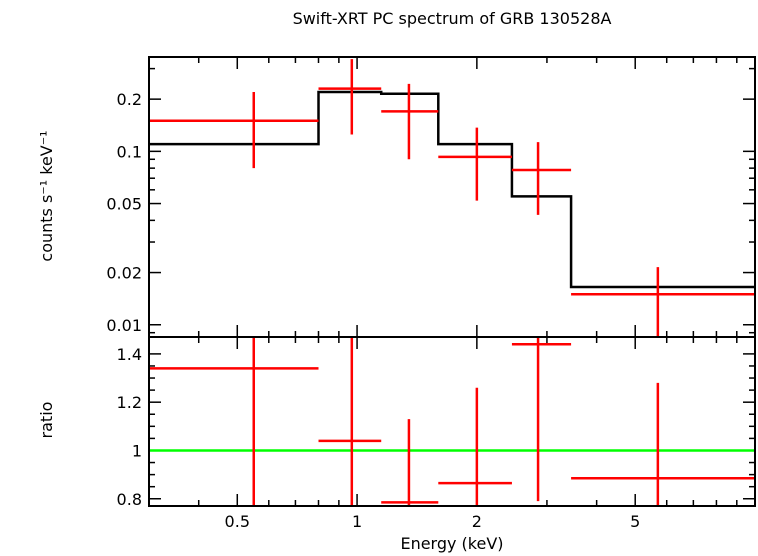  I want to click on chart-title: Swift-XRT PC spectrum of GRB 130528A, so click(452, 18).